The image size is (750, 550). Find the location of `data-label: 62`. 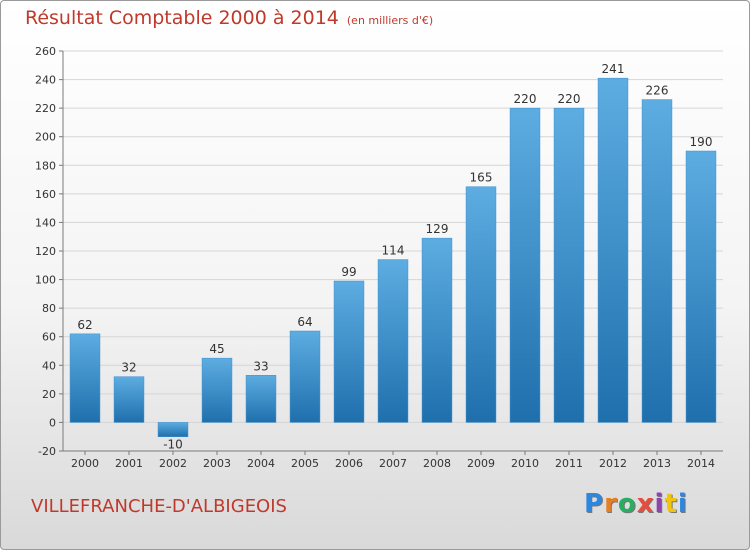

data-label: 62 is located at coordinates (84, 325).